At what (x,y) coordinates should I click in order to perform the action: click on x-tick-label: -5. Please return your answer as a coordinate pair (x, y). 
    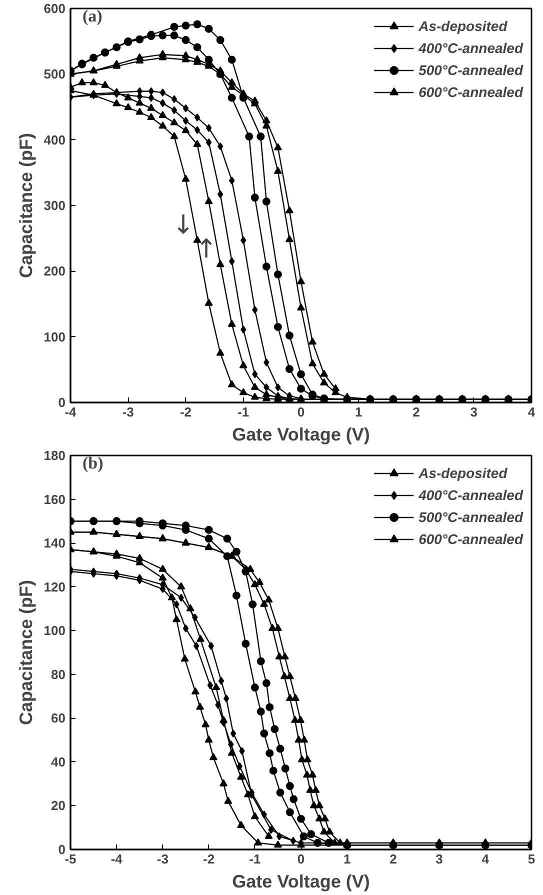
    Looking at the image, I should click on (70, 859).